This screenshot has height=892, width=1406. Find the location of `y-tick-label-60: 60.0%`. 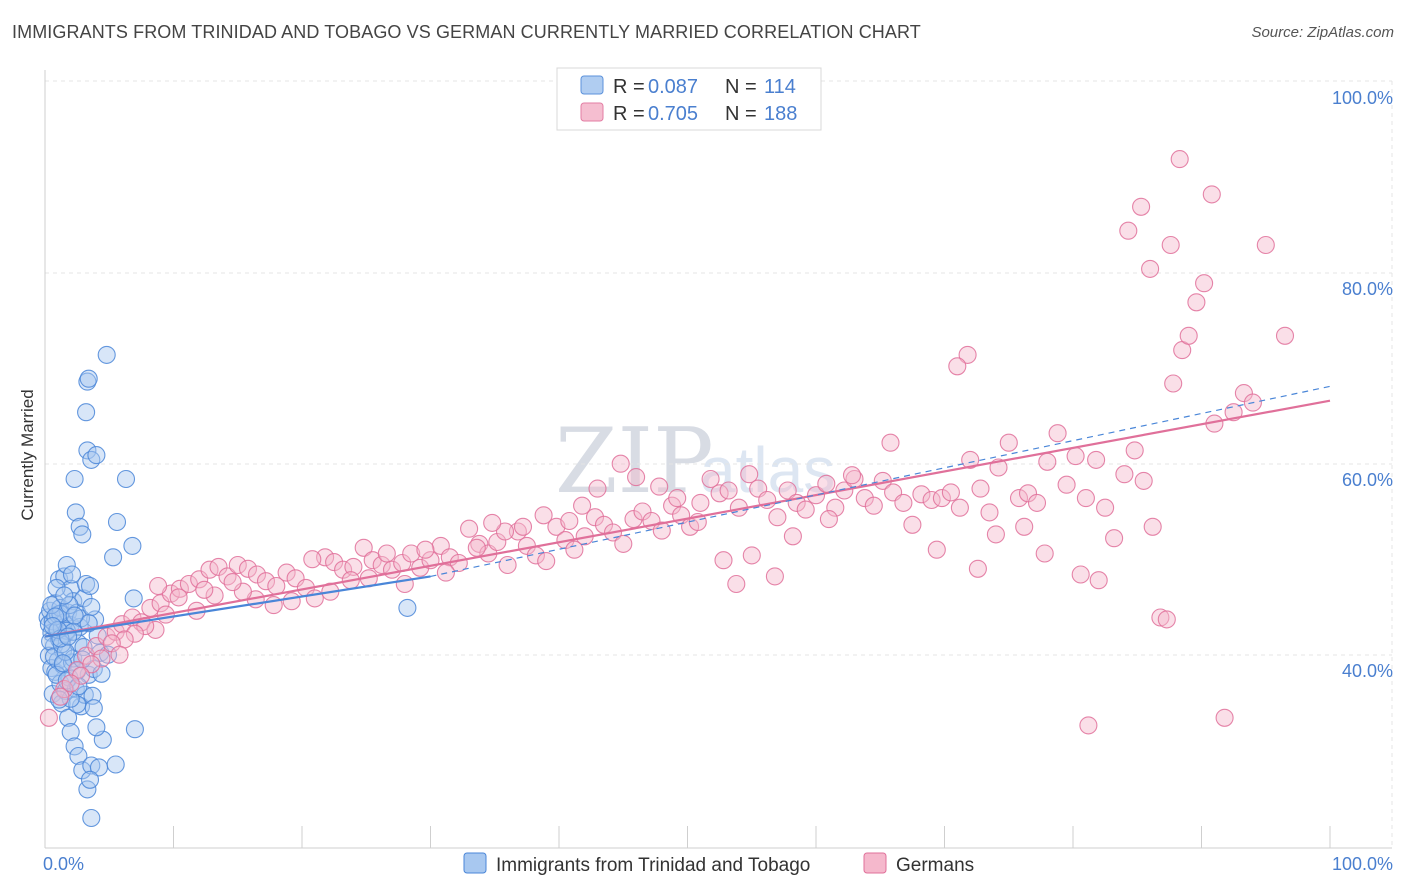

y-tick-label-60: 60.0% is located at coordinates (1367, 480).